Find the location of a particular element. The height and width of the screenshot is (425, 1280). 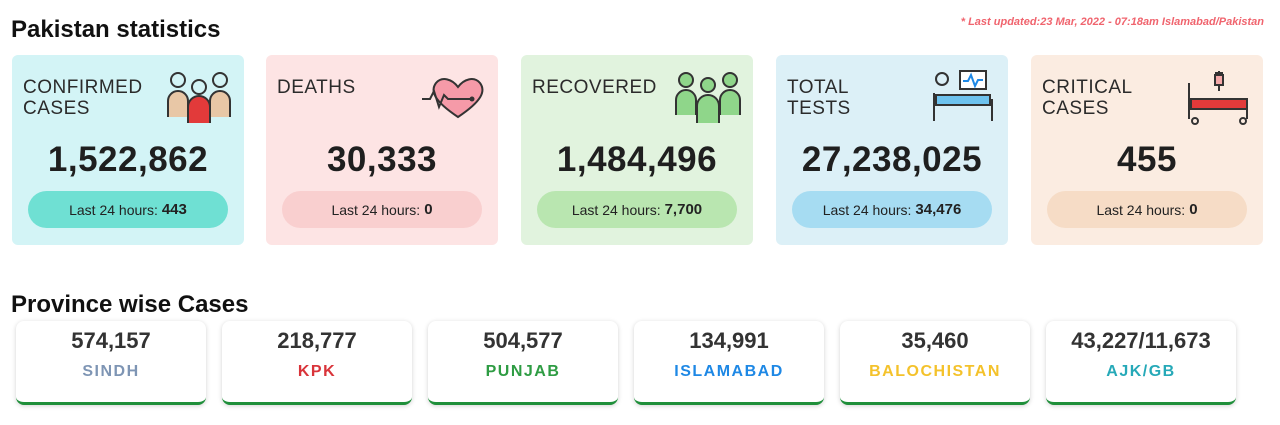

province-card-kpk: 218,777 KPK is located at coordinates (317, 363).